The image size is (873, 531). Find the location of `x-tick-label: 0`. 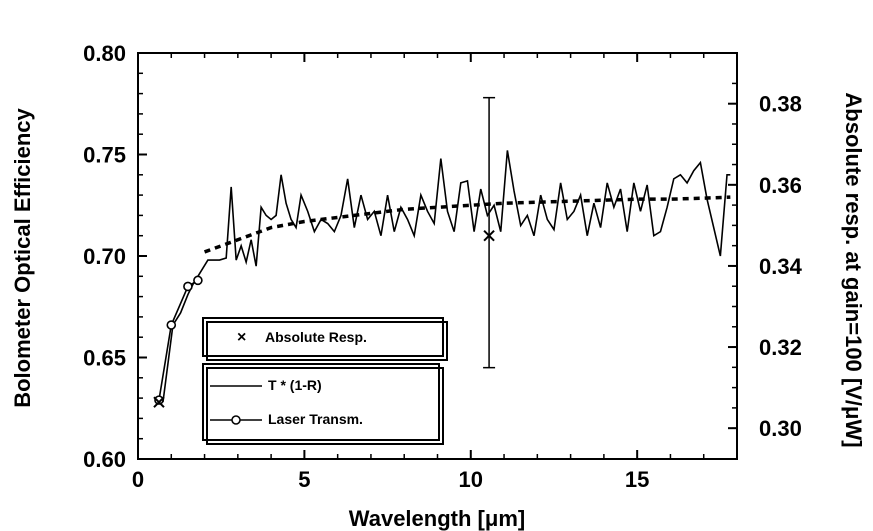

x-tick-label: 0 is located at coordinates (138, 479).